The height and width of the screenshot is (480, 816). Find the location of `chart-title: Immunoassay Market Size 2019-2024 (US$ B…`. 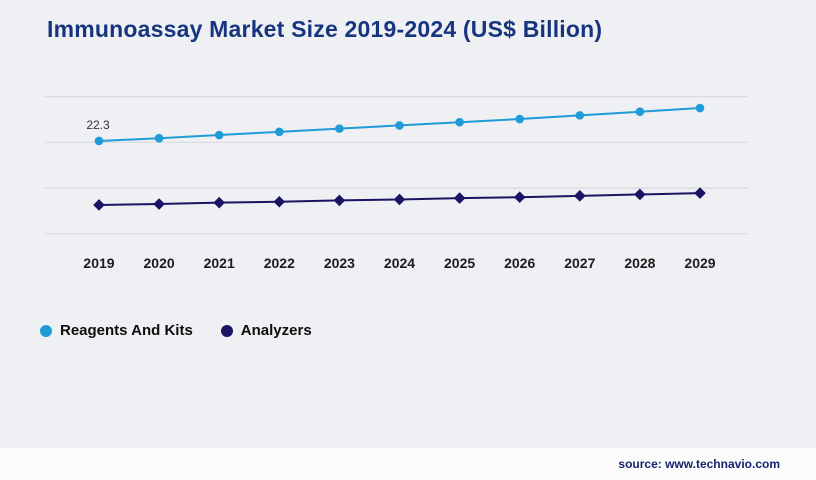

chart-title: Immunoassay Market Size 2019-2024 (US$ B… is located at coordinates (325, 29).